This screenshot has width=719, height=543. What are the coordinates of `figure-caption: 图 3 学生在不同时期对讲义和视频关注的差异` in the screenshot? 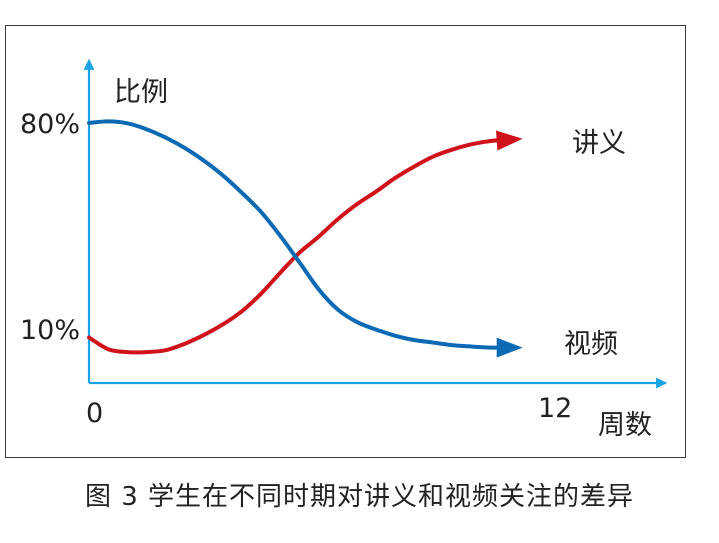 It's located at (359, 497).